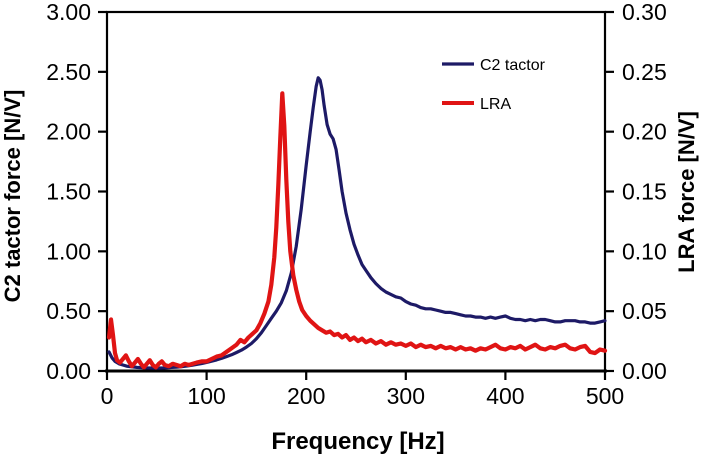 This screenshot has width=709, height=462. I want to click on left-y-tick-label: 1.50, so click(68, 192).